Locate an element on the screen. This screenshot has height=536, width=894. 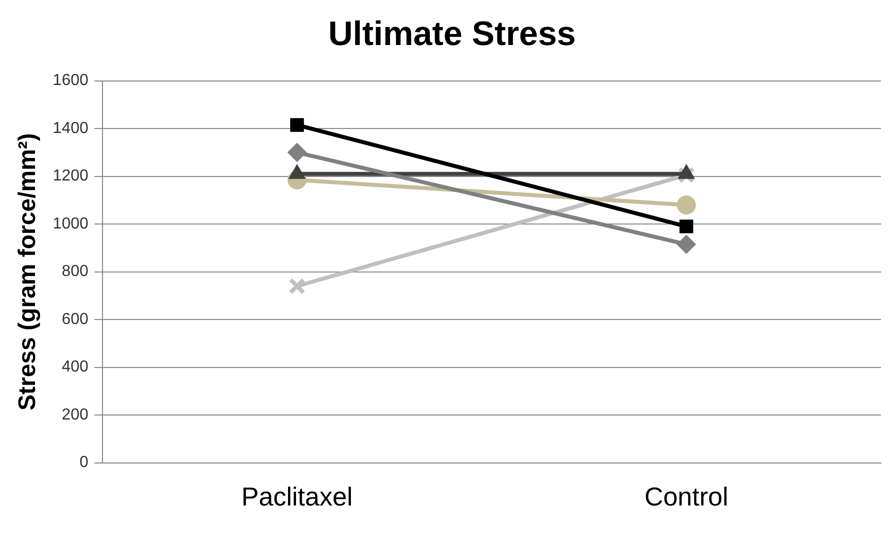
y-axis-title: Stress (gram force/mm²) is located at coordinates (28, 272).